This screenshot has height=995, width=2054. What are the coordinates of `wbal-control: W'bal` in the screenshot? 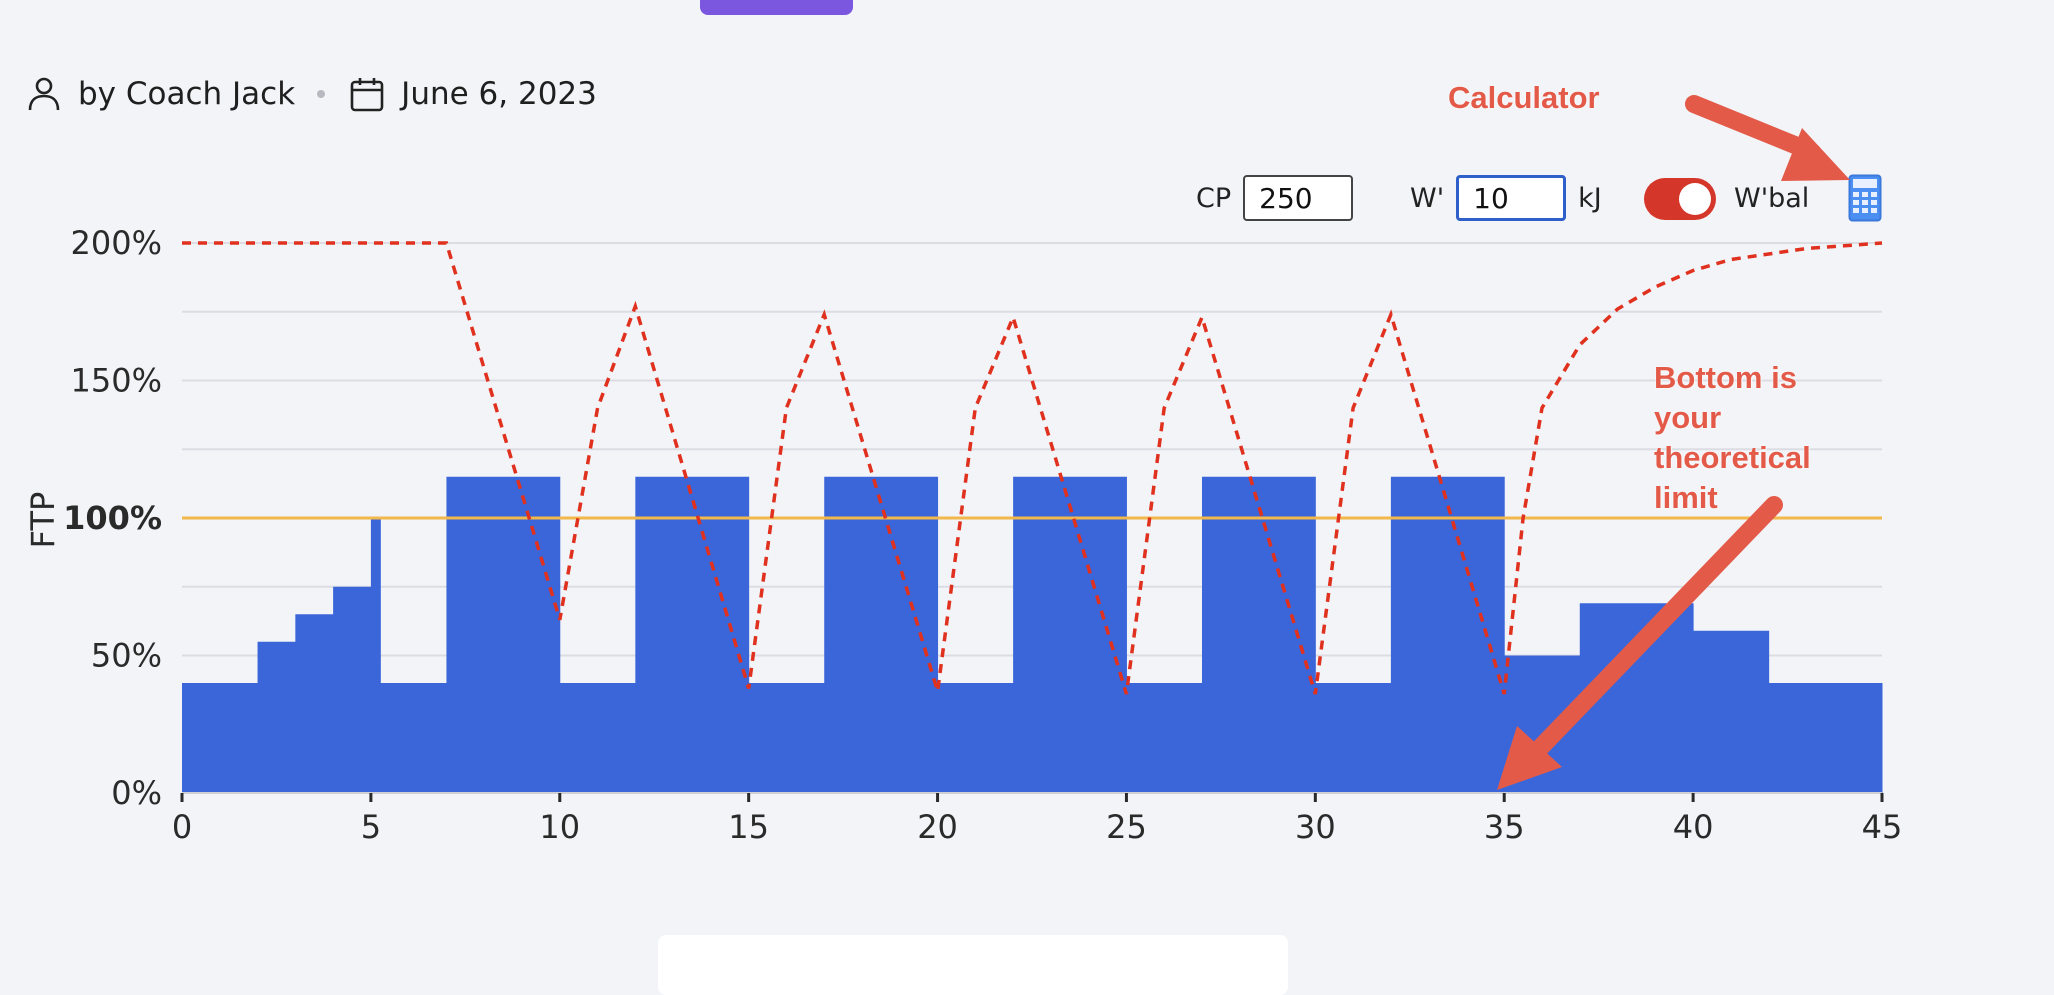 It's located at (1771, 198).